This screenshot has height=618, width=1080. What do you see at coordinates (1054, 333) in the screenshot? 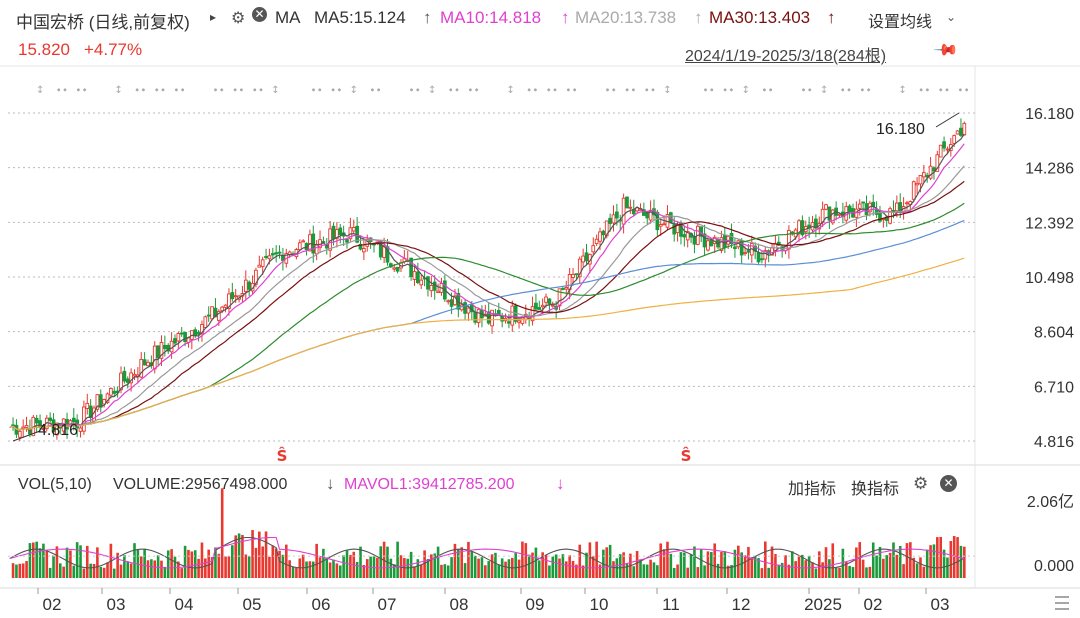
I see `y-tick-label: 8.604` at bounding box center [1054, 333].